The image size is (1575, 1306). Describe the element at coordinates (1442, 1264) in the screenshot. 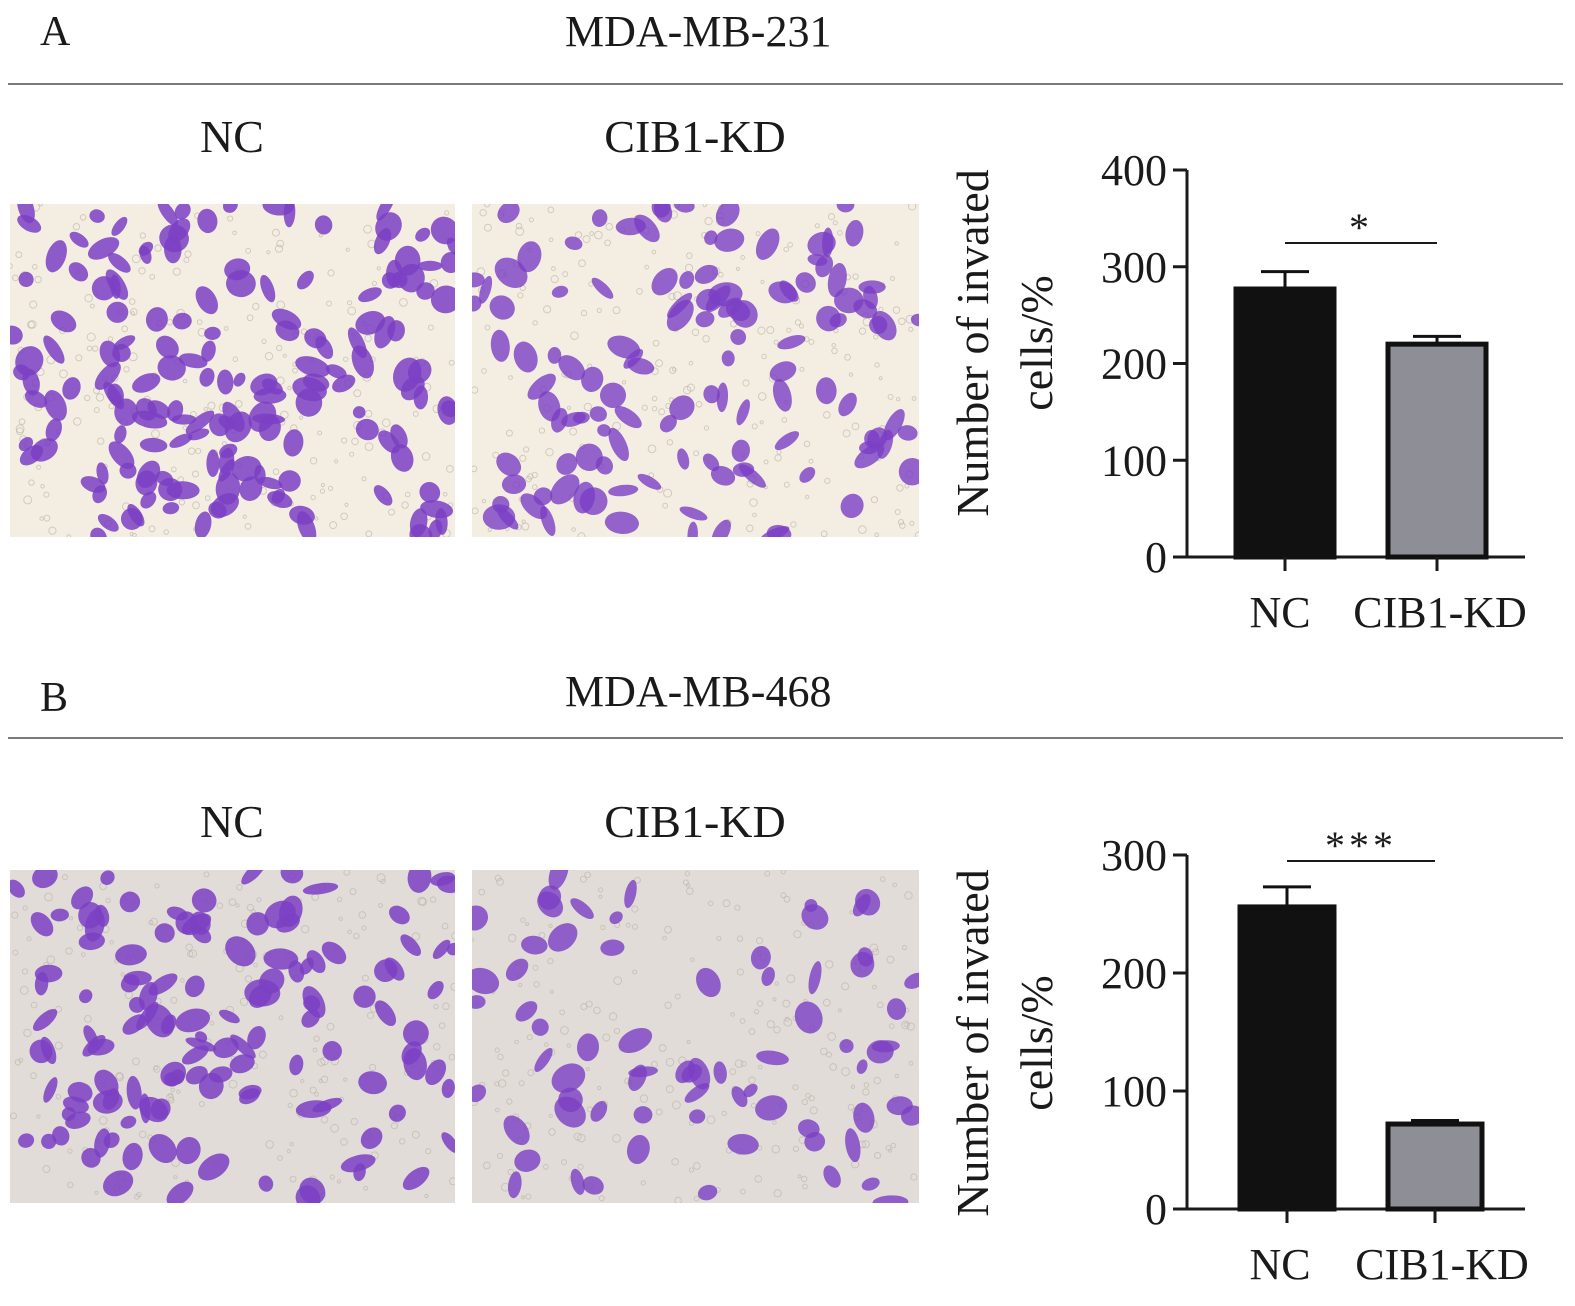

I see `x-tick-label-kd: CIB1-KD` at that location.